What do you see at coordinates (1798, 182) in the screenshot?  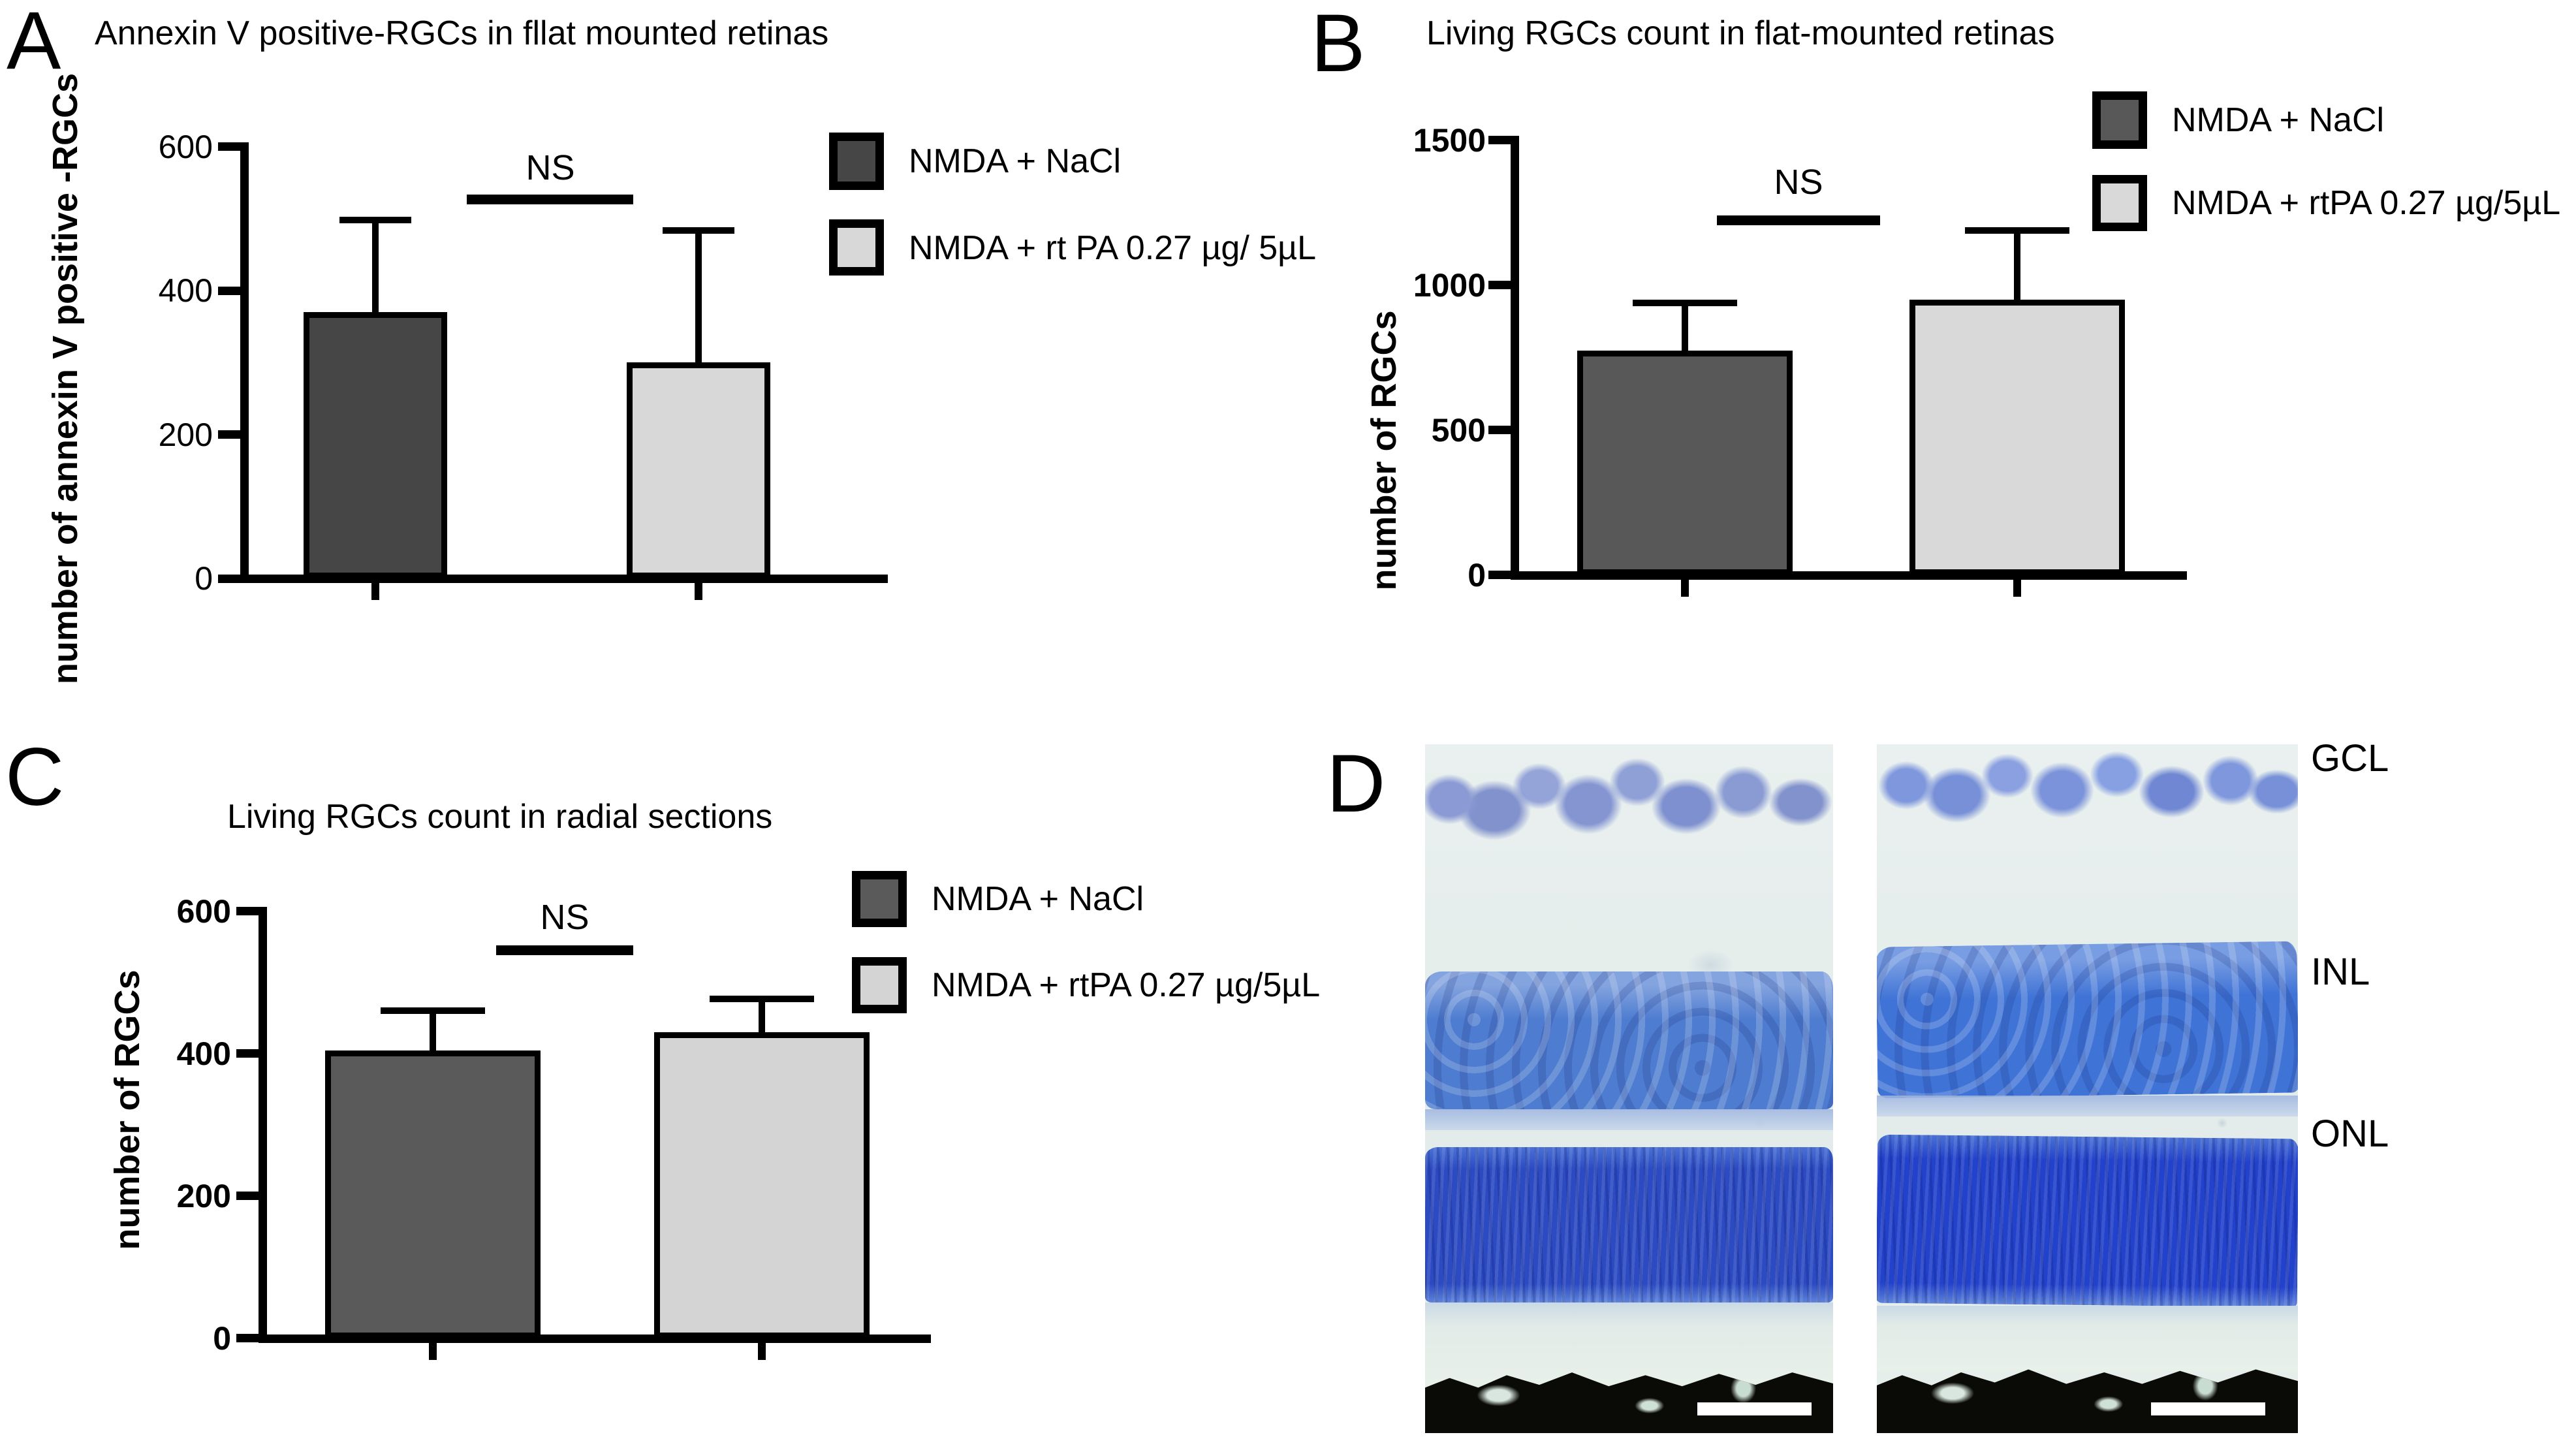 I see `panel-b-ns-annotation: NS` at bounding box center [1798, 182].